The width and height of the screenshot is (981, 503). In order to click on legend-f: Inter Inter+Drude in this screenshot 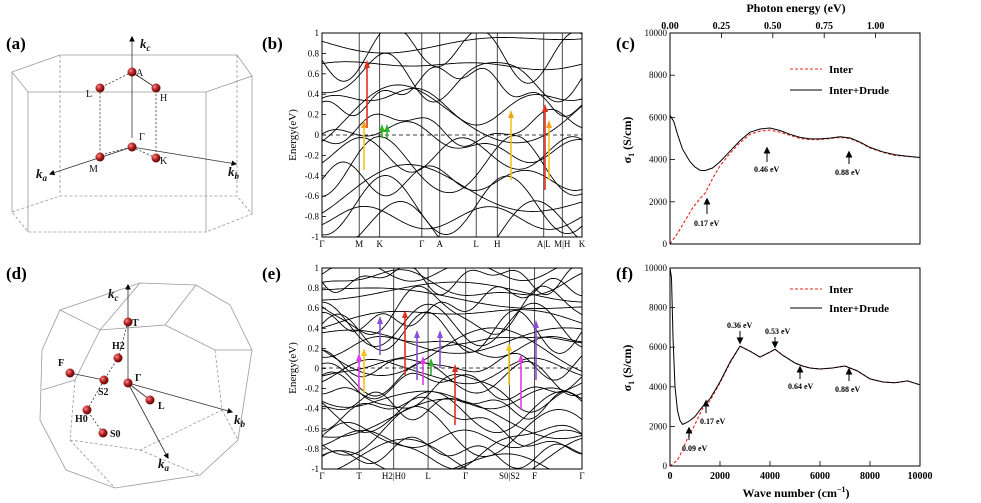, I will do `click(839, 299)`.